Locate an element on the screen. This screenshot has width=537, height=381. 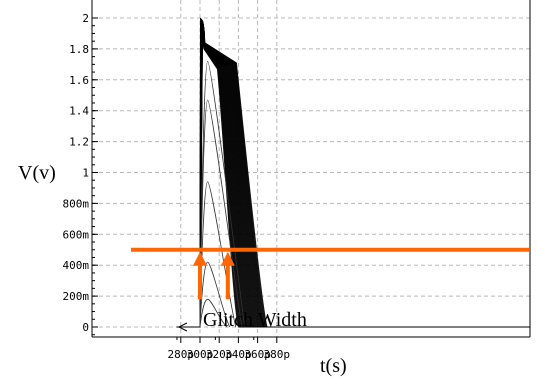
x-tick-label: 360p is located at coordinates (257, 354).